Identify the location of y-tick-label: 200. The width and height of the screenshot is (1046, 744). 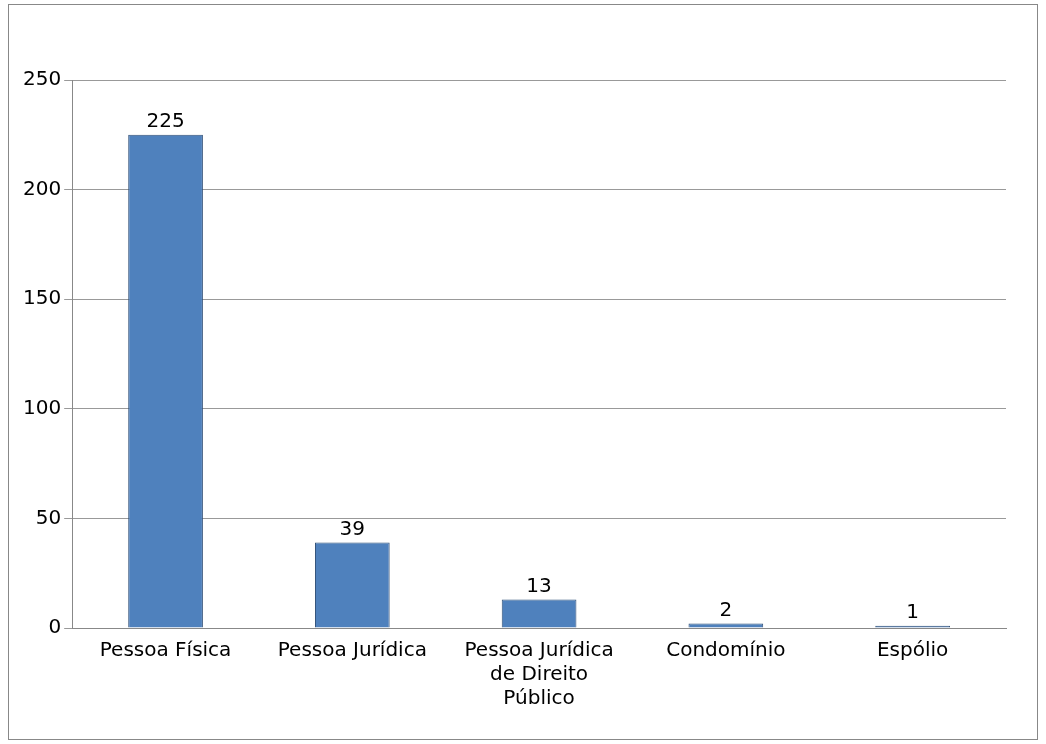
(42, 187).